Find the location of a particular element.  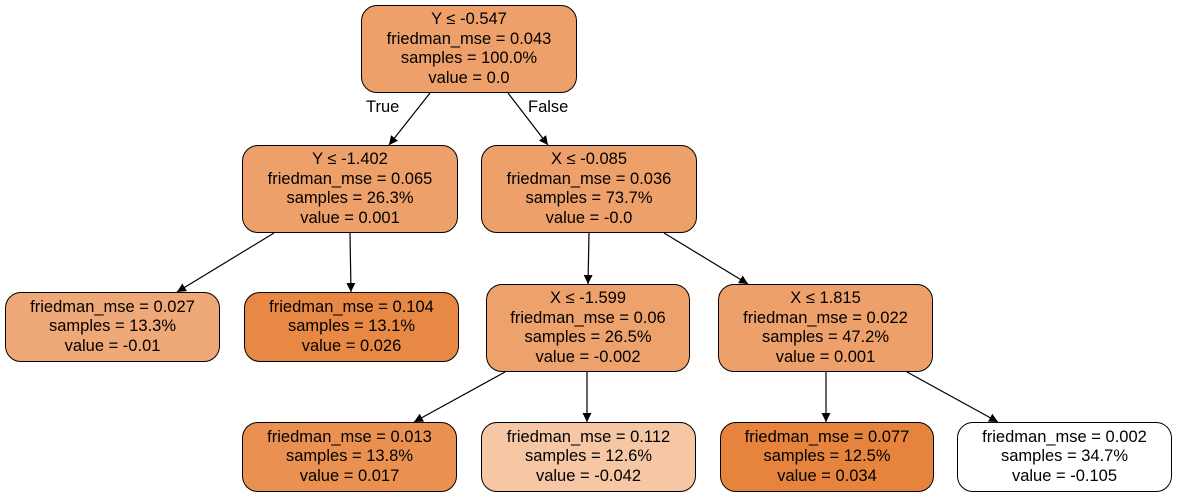

node-text-line: friedman_mse = 0.065 is located at coordinates (350, 178).